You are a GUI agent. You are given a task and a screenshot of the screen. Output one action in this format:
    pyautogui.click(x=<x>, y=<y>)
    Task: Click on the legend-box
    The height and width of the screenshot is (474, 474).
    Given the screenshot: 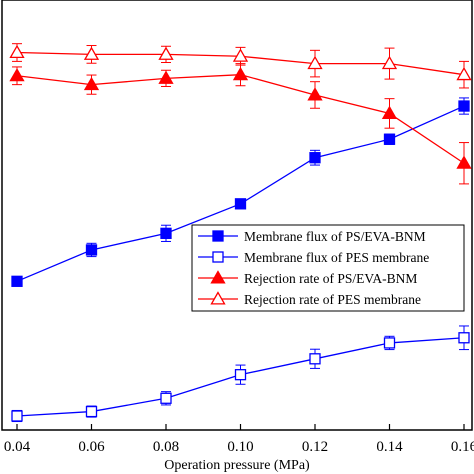 What is the action you would take?
    pyautogui.click(x=328, y=268)
    